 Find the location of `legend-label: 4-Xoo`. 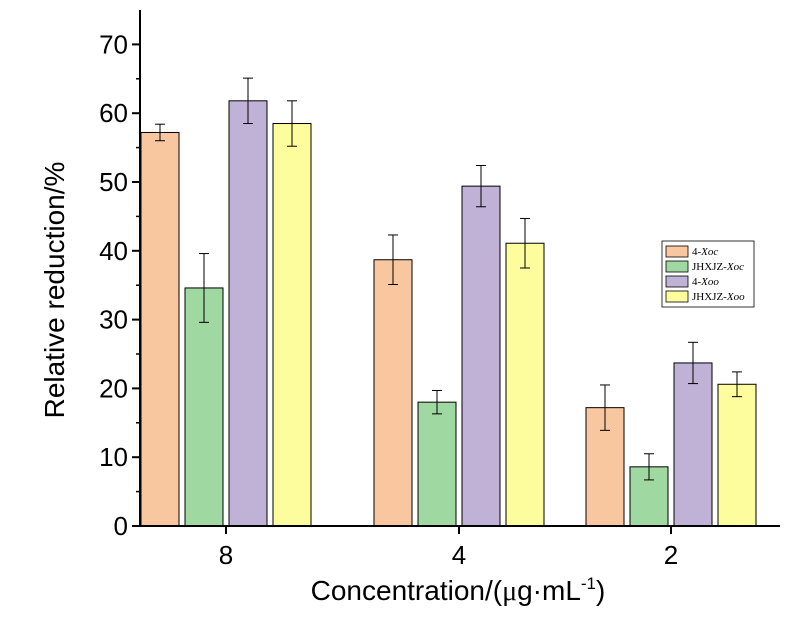

legend-label: 4-Xoo is located at coordinates (705, 282).